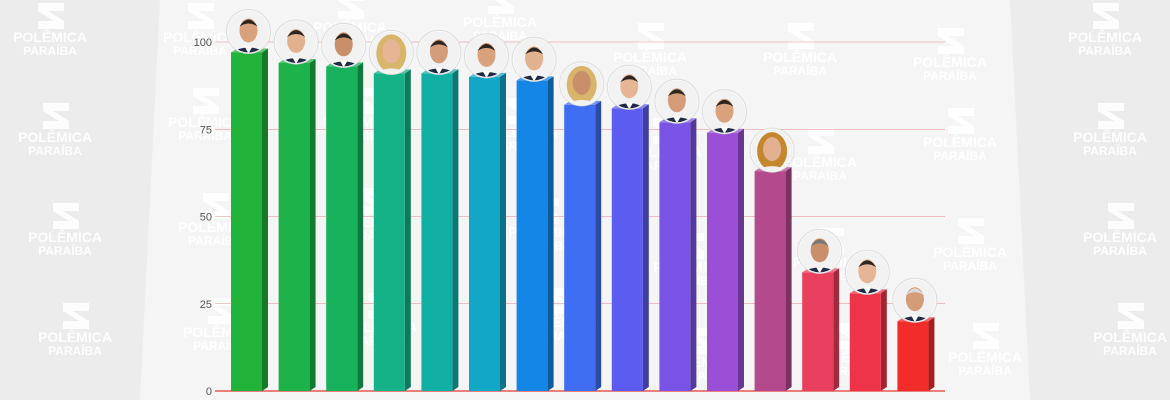 Image resolution: width=1170 pixels, height=400 pixels. Describe the element at coordinates (203, 43) in the screenshot. I see `y-tick-label: 100` at that location.